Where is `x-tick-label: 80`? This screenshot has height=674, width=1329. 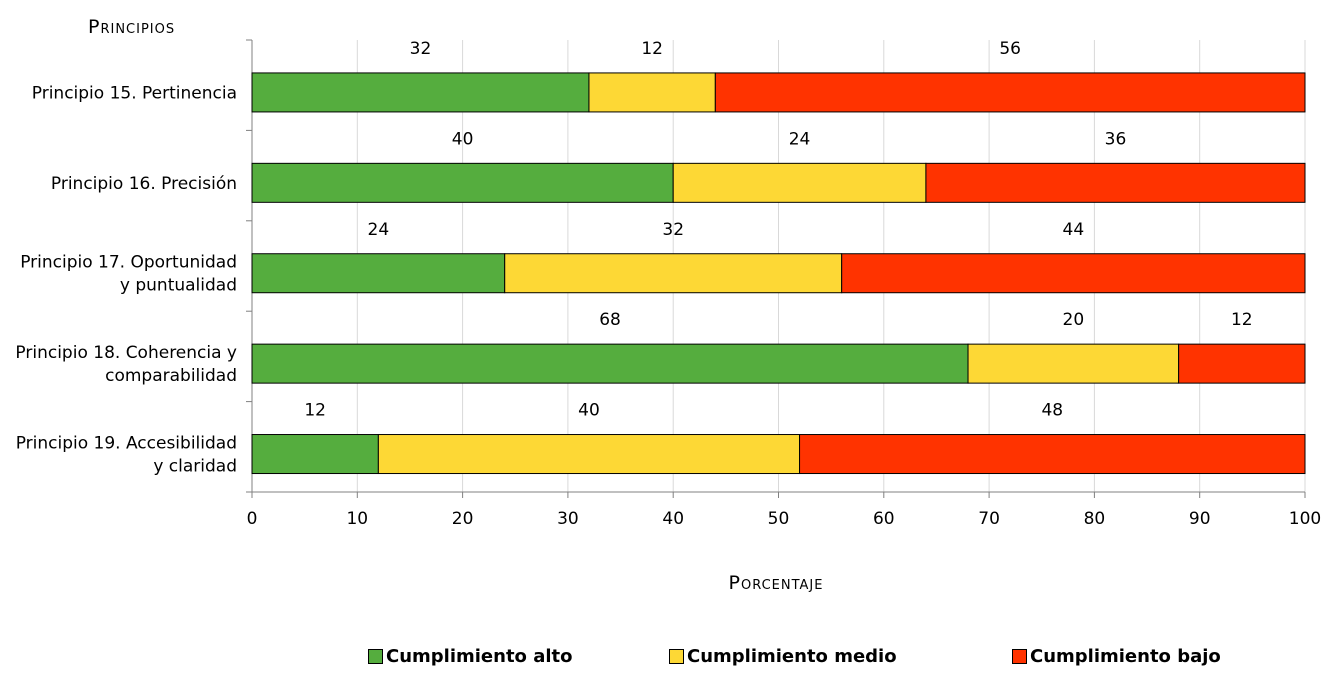 x-tick-label: 80 is located at coordinates (1095, 519).